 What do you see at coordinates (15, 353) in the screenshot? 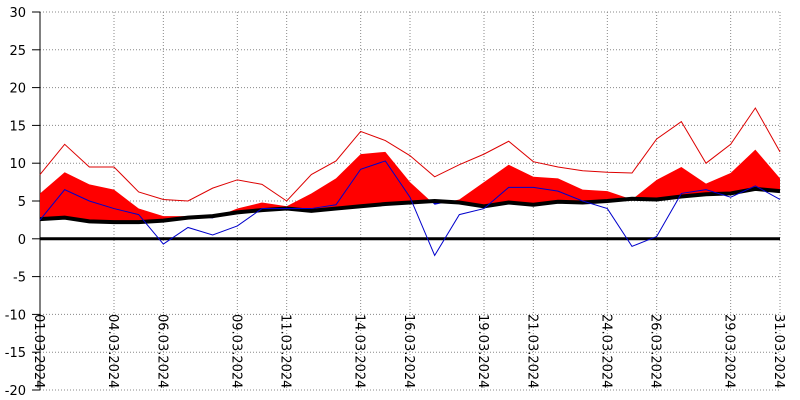
I see `y-tick-label: -15` at bounding box center [15, 353].